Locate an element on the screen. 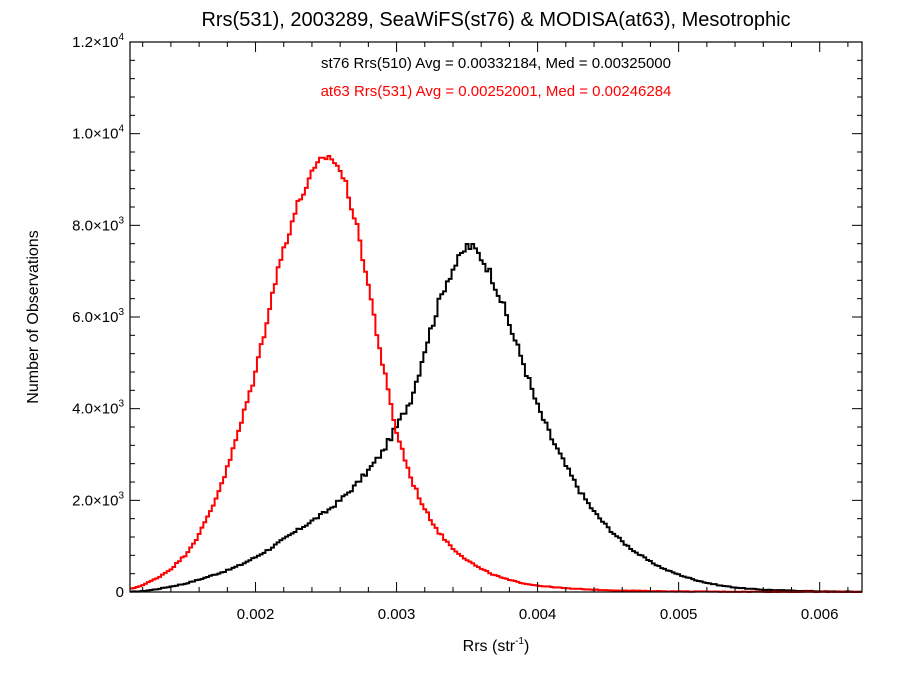  x-tick-label: 0.003 is located at coordinates (397, 614).